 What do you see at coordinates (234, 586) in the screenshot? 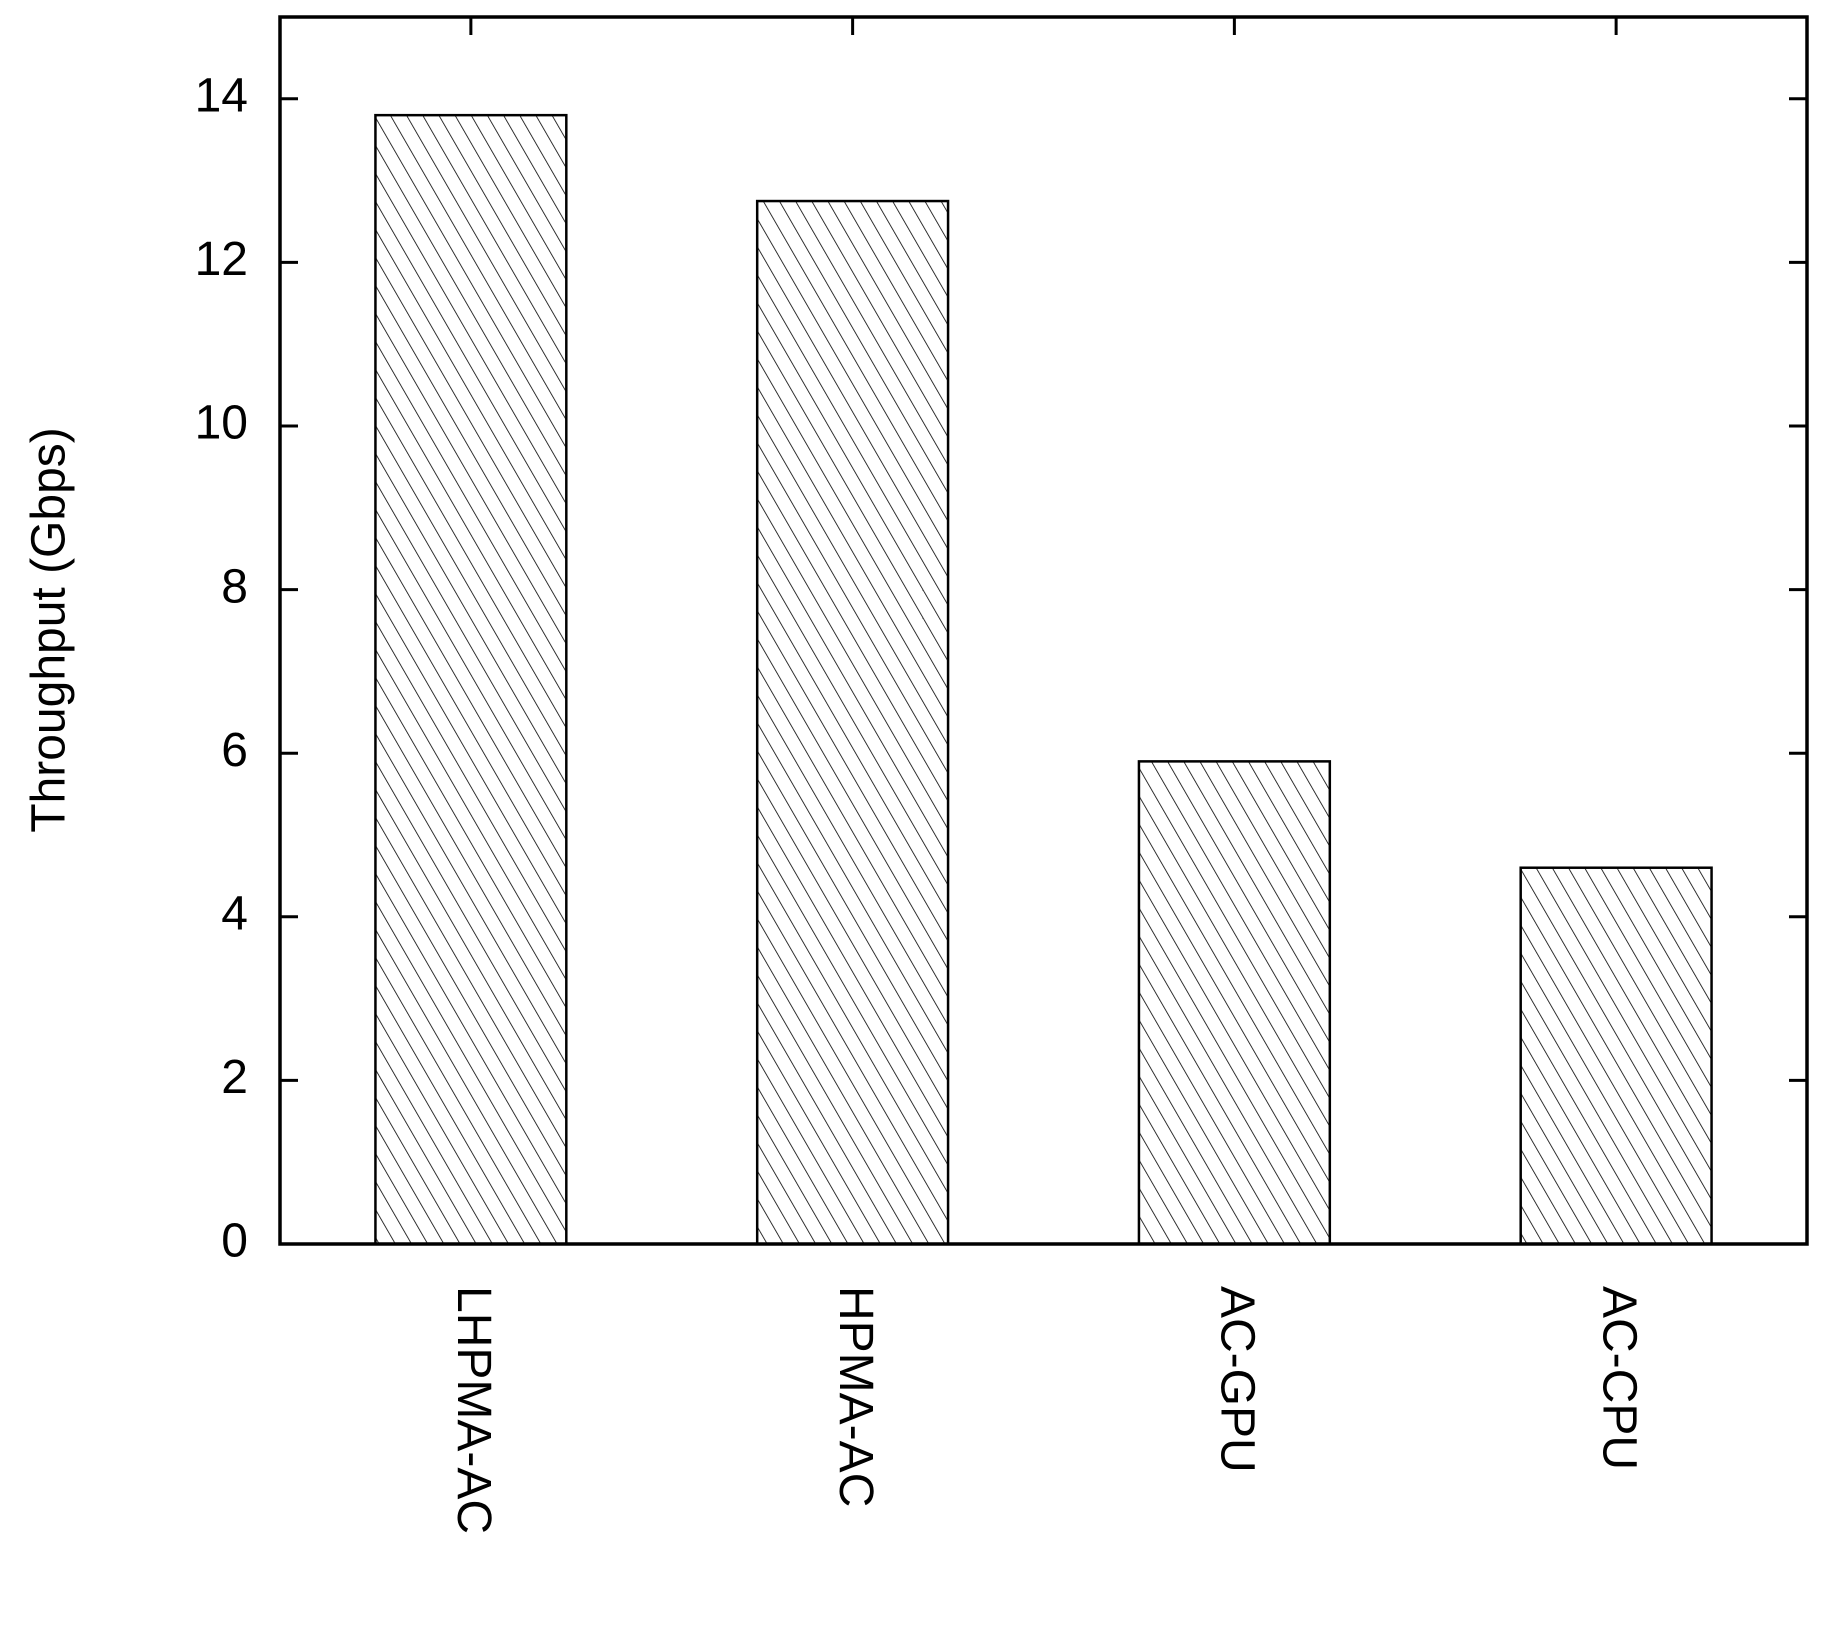
I see `y-tick-label: 8` at bounding box center [234, 586].